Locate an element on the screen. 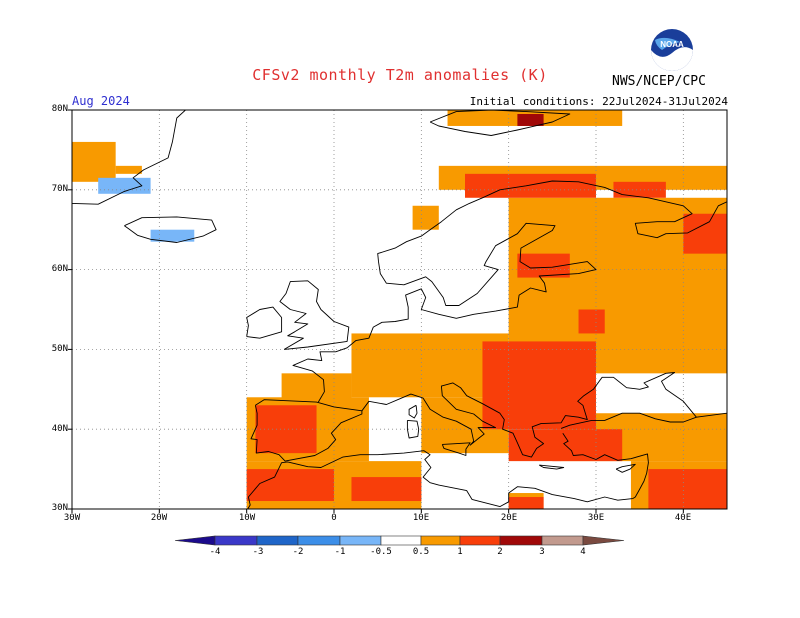 The height and width of the screenshot is (618, 800). colorbar-label-p3: 3 is located at coordinates (542, 552).